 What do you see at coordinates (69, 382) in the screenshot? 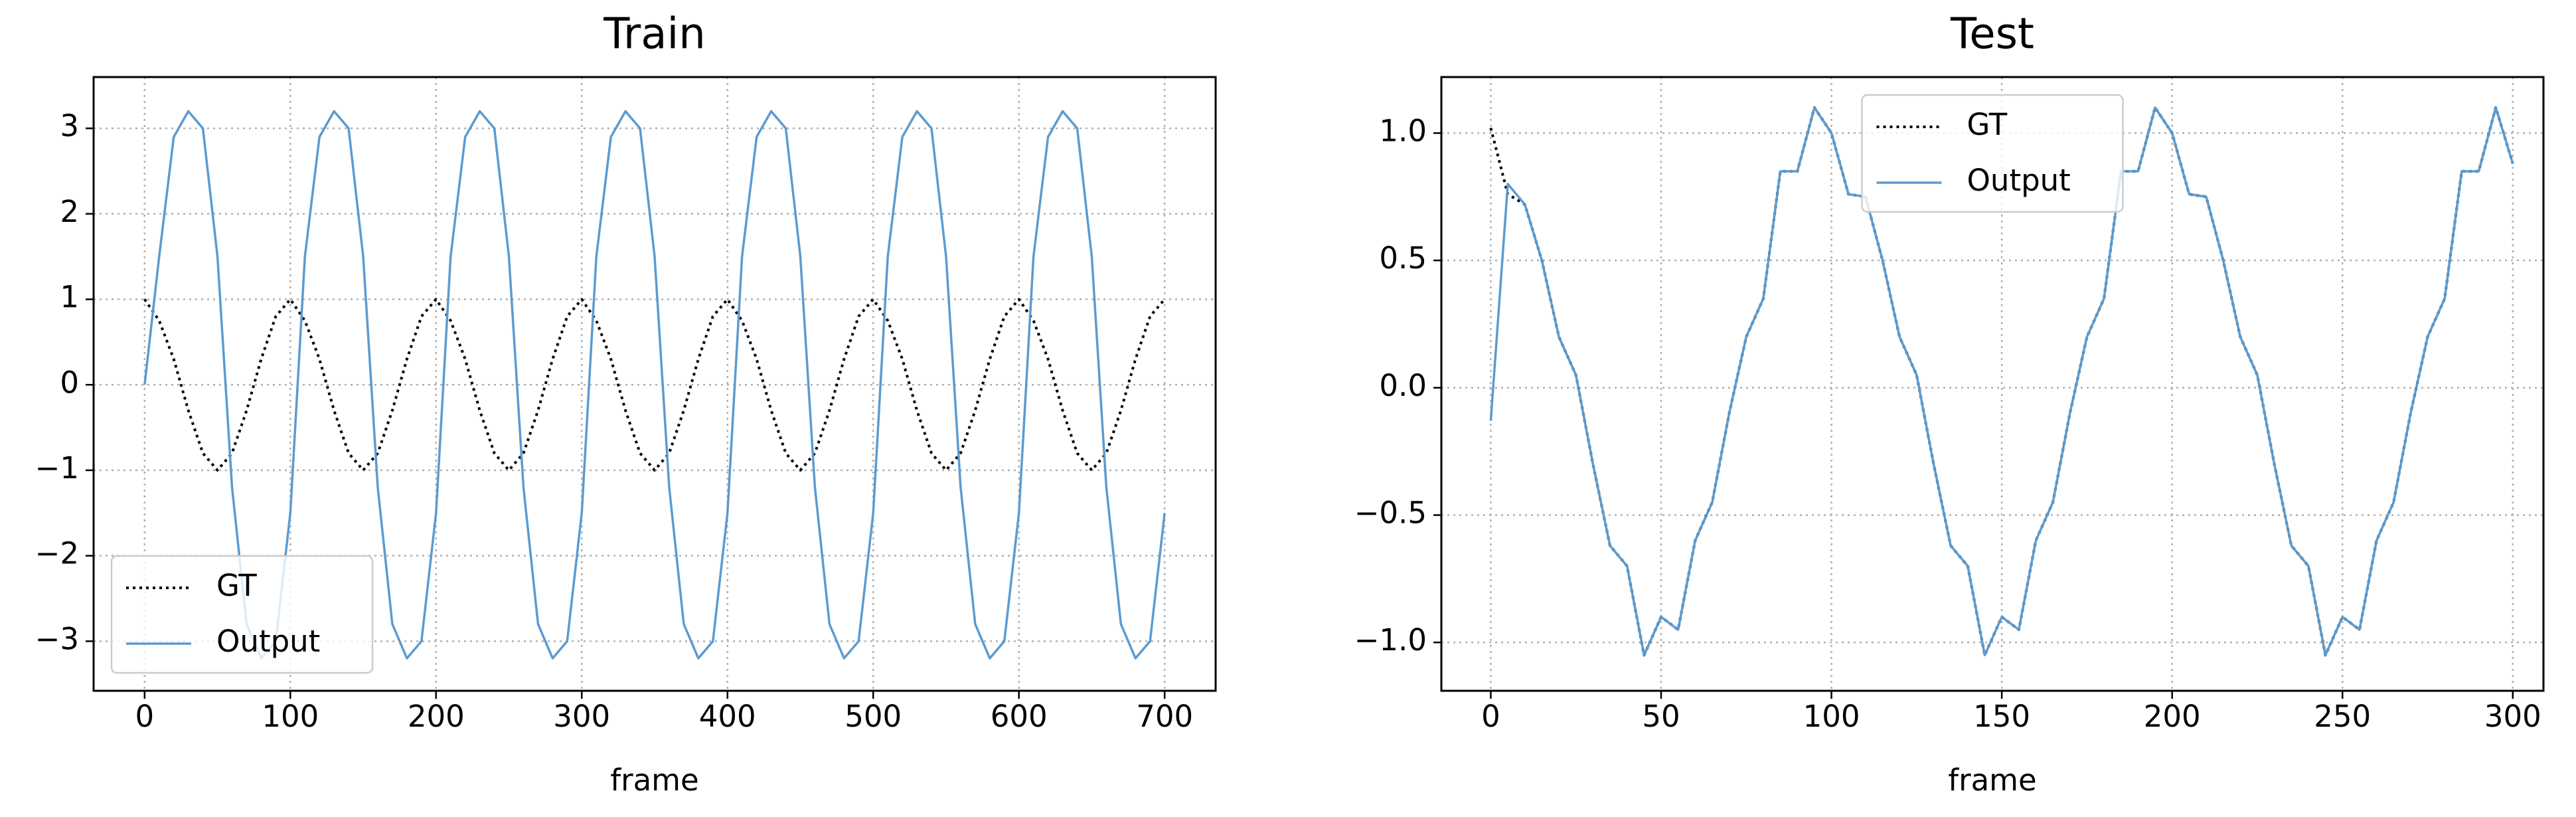
I see `y-tick-label: 0` at bounding box center [69, 382].